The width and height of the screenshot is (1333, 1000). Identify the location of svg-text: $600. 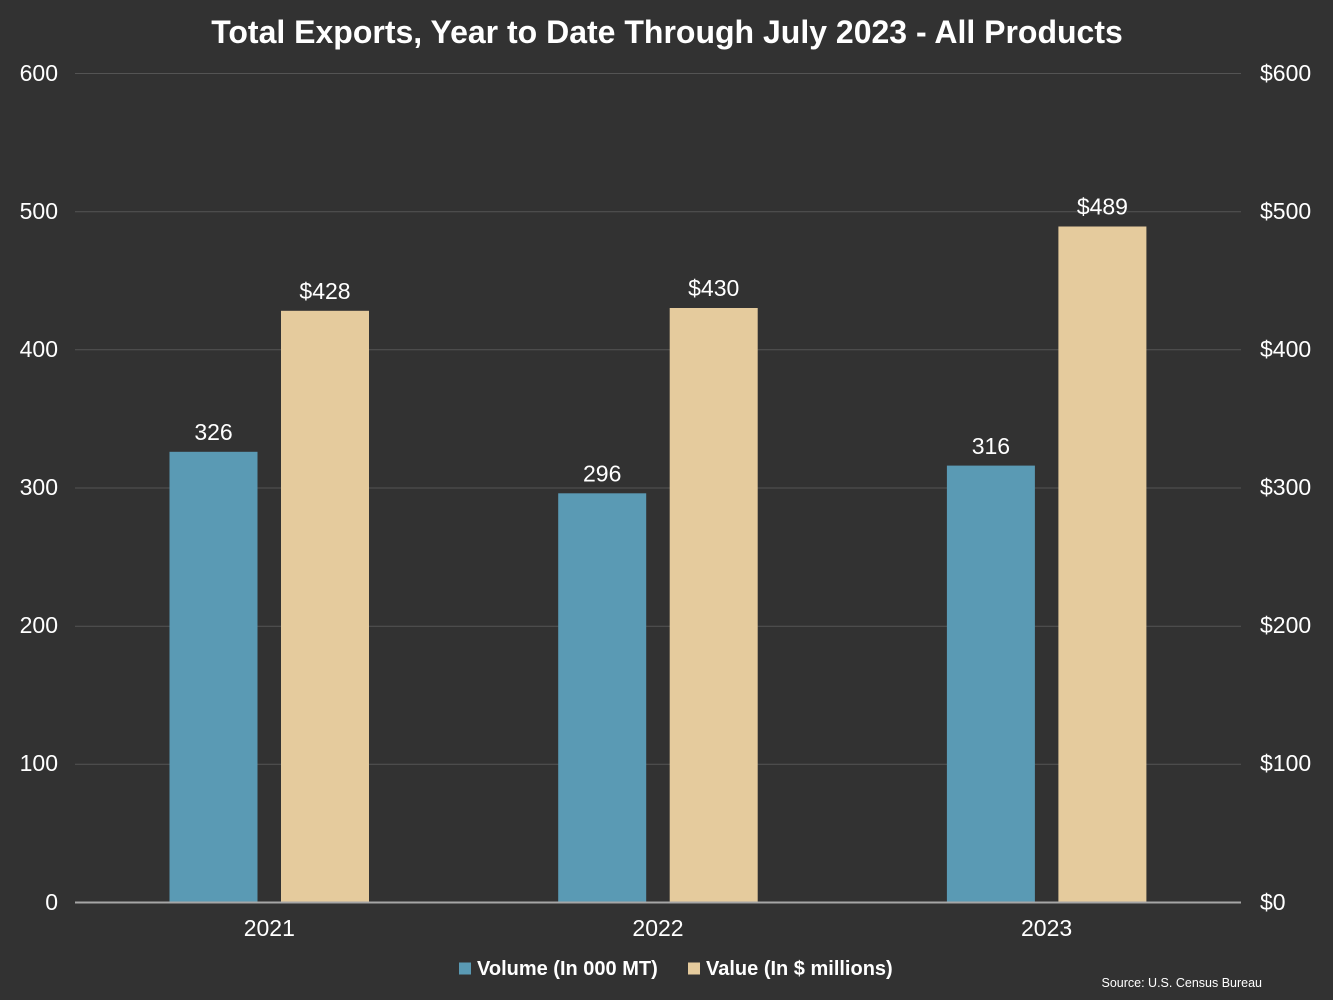
(1285, 73).